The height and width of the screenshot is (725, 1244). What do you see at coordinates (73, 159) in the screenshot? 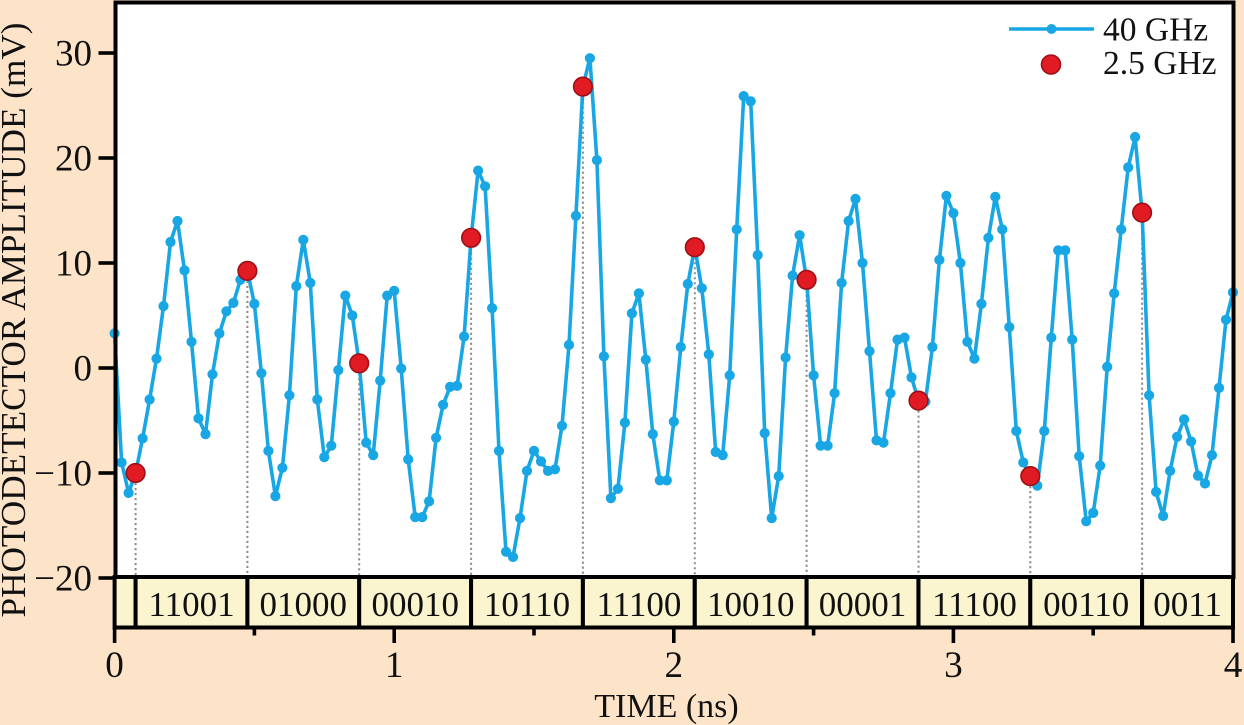
I see `svg-text: 20` at bounding box center [73, 159].